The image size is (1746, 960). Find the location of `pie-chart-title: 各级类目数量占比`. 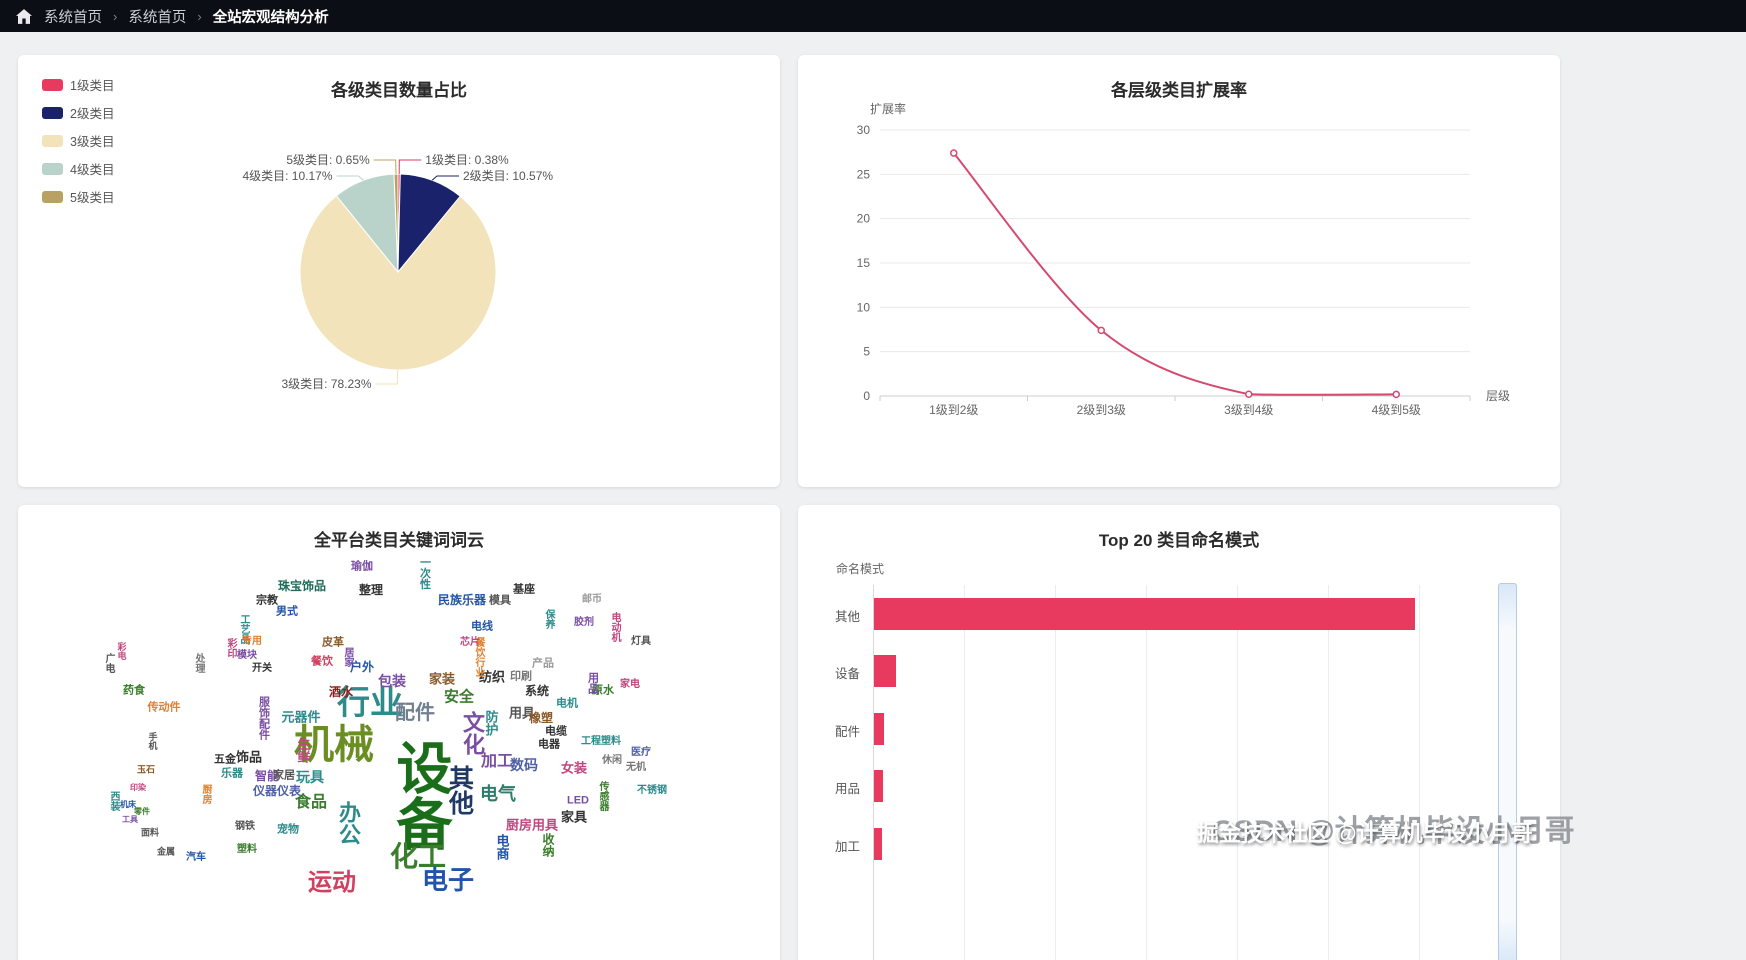

pie-chart-title: 各级类目数量占比 is located at coordinates (399, 90).